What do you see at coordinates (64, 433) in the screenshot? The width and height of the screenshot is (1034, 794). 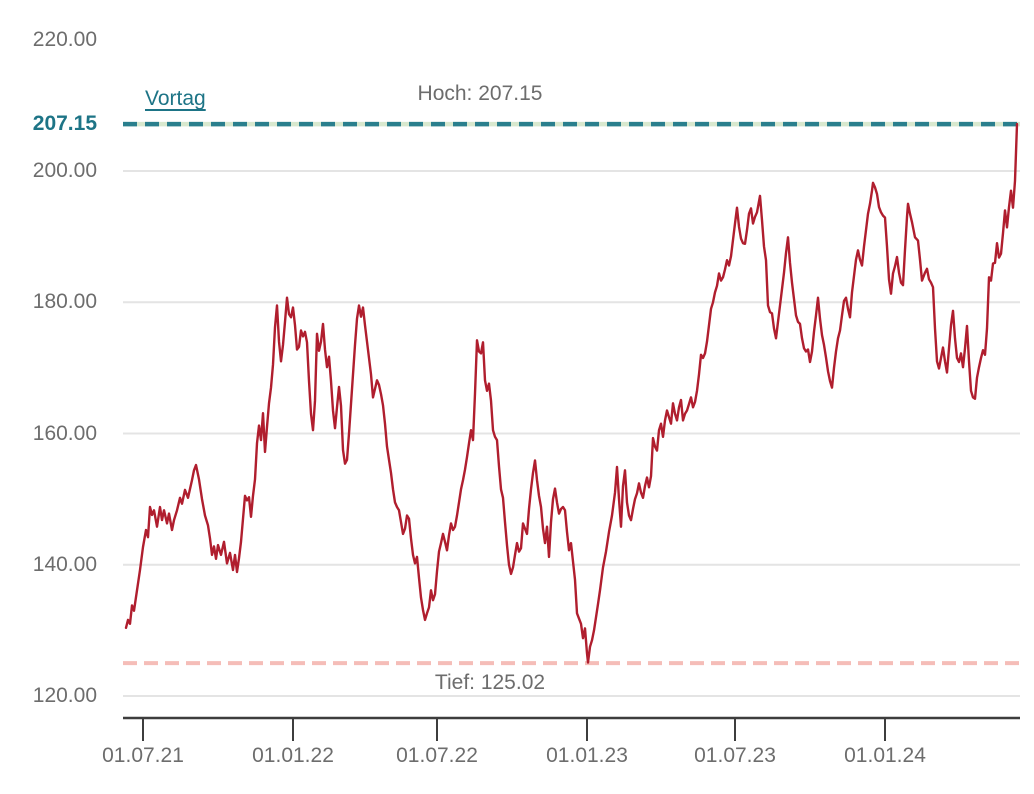 I see `y-tick-label: 160.00` at bounding box center [64, 433].